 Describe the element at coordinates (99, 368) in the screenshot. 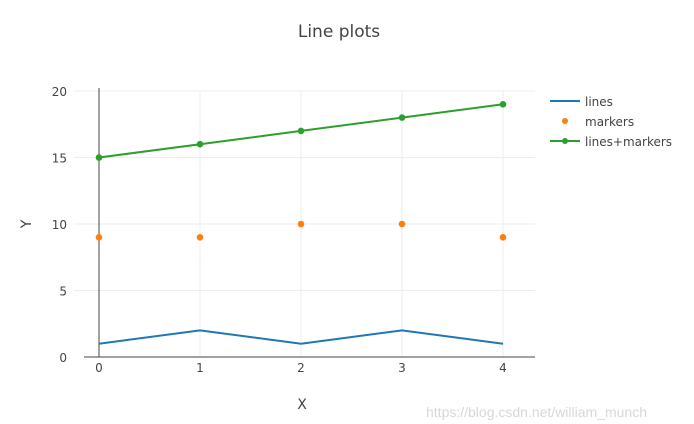

I see `x-tick-label: 0` at that location.